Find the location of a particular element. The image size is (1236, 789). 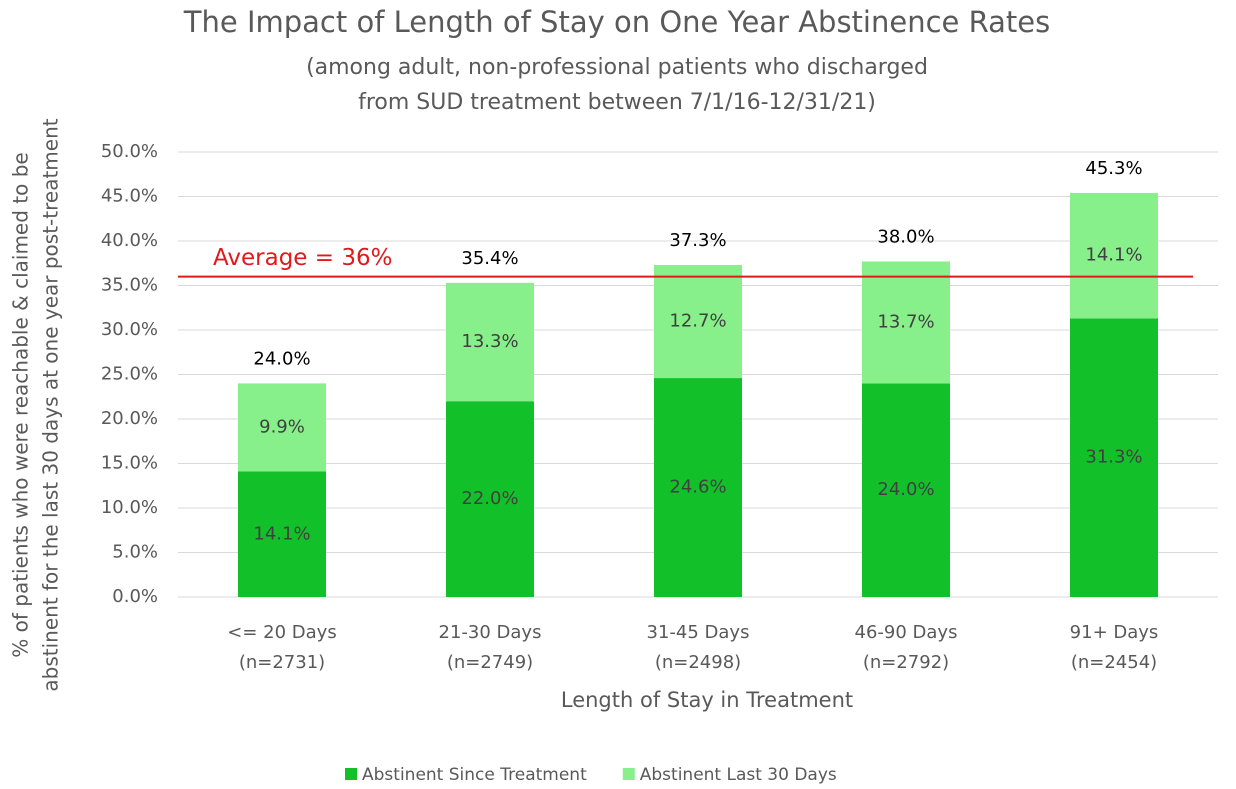

total-label: 38.0% is located at coordinates (905, 236).